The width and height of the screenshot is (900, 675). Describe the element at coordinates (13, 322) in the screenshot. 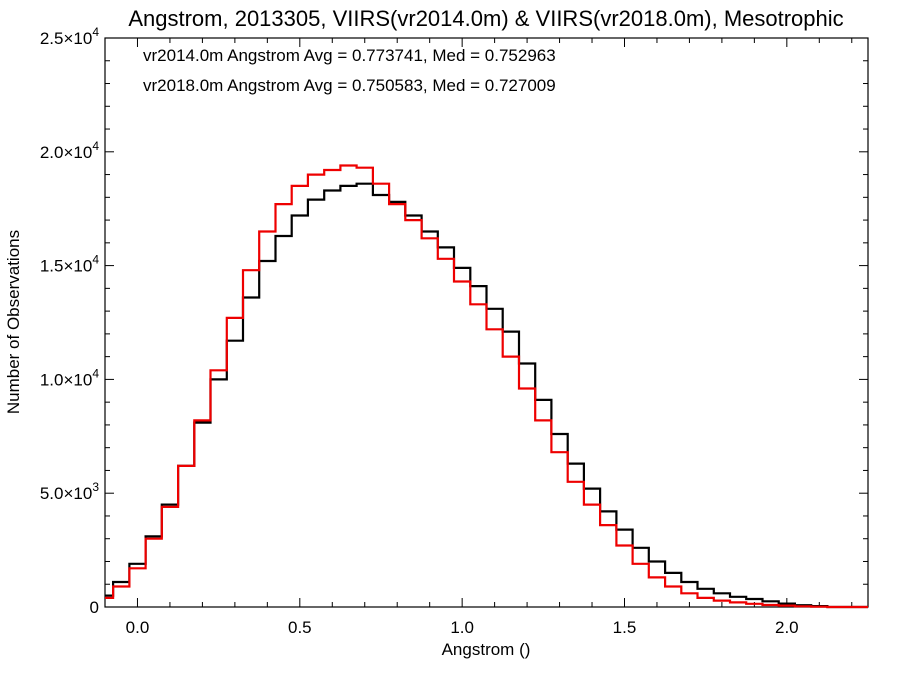

I see `y-axis-label: Number of Observations` at that location.